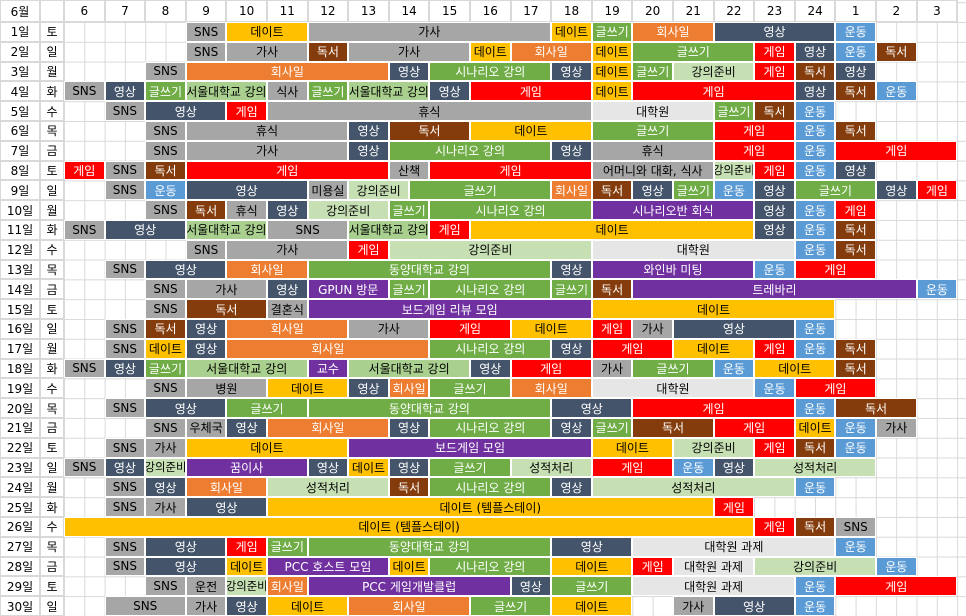 The image size is (966, 616). What do you see at coordinates (226, 388) in the screenshot?
I see `activity-block: 병원` at bounding box center [226, 388].